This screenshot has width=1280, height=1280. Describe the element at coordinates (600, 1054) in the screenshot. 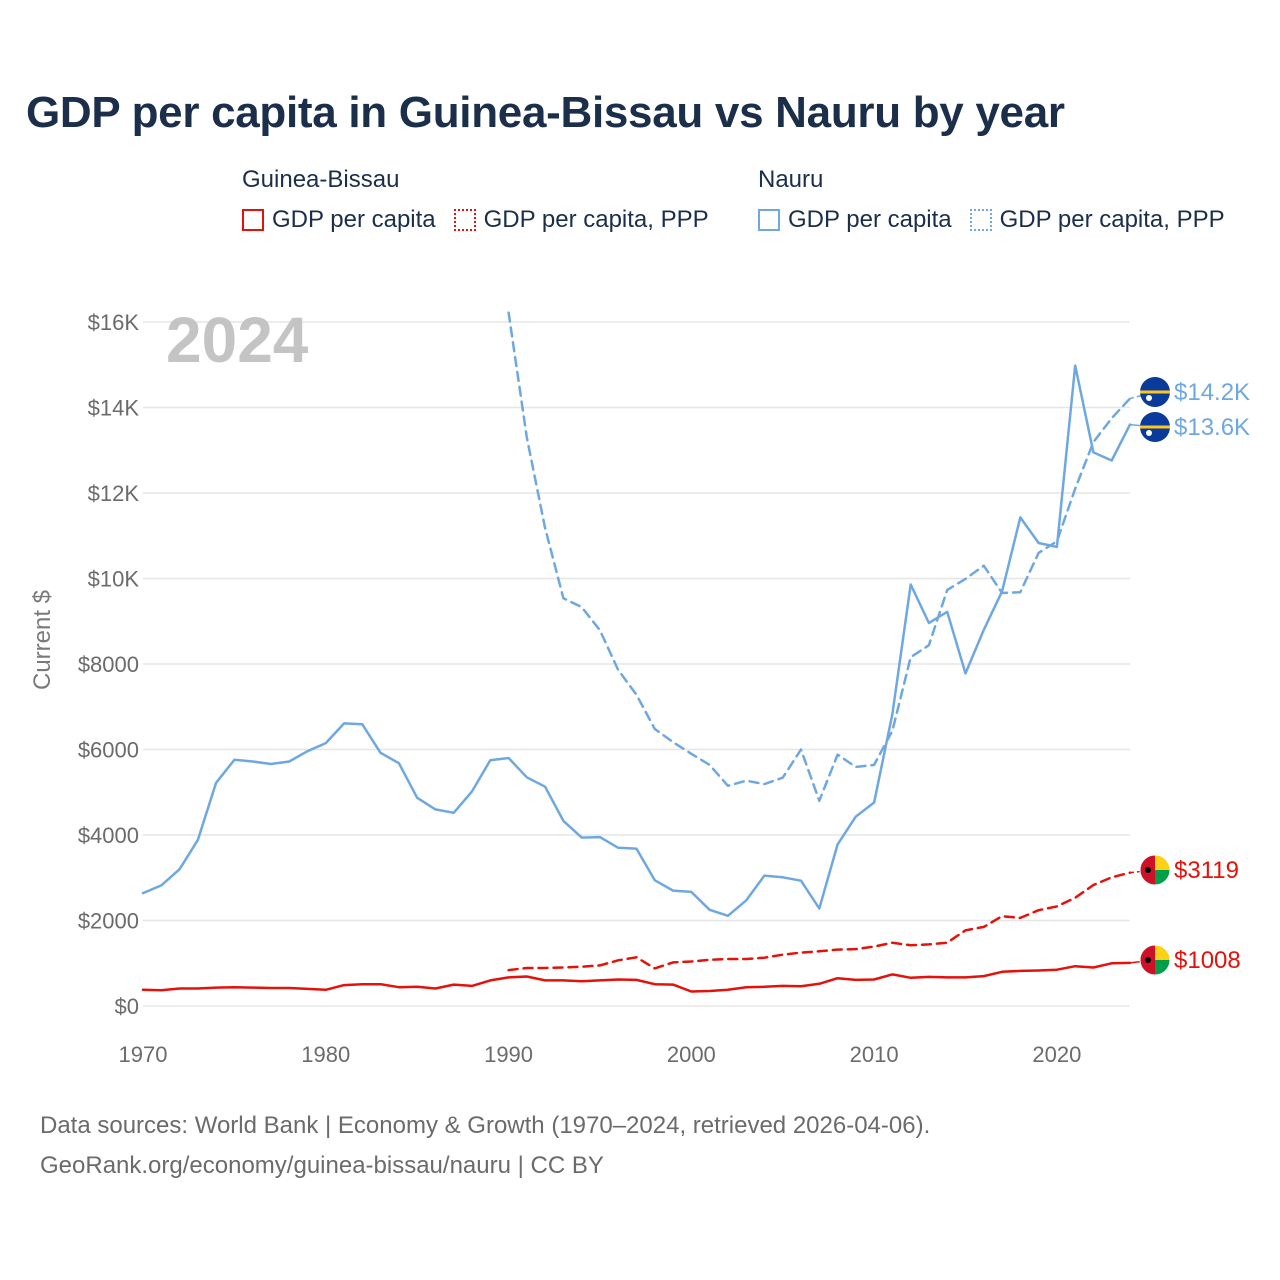

I see `x-axis-ticks: 1970 1980 1990 2000 2010 2020` at that location.